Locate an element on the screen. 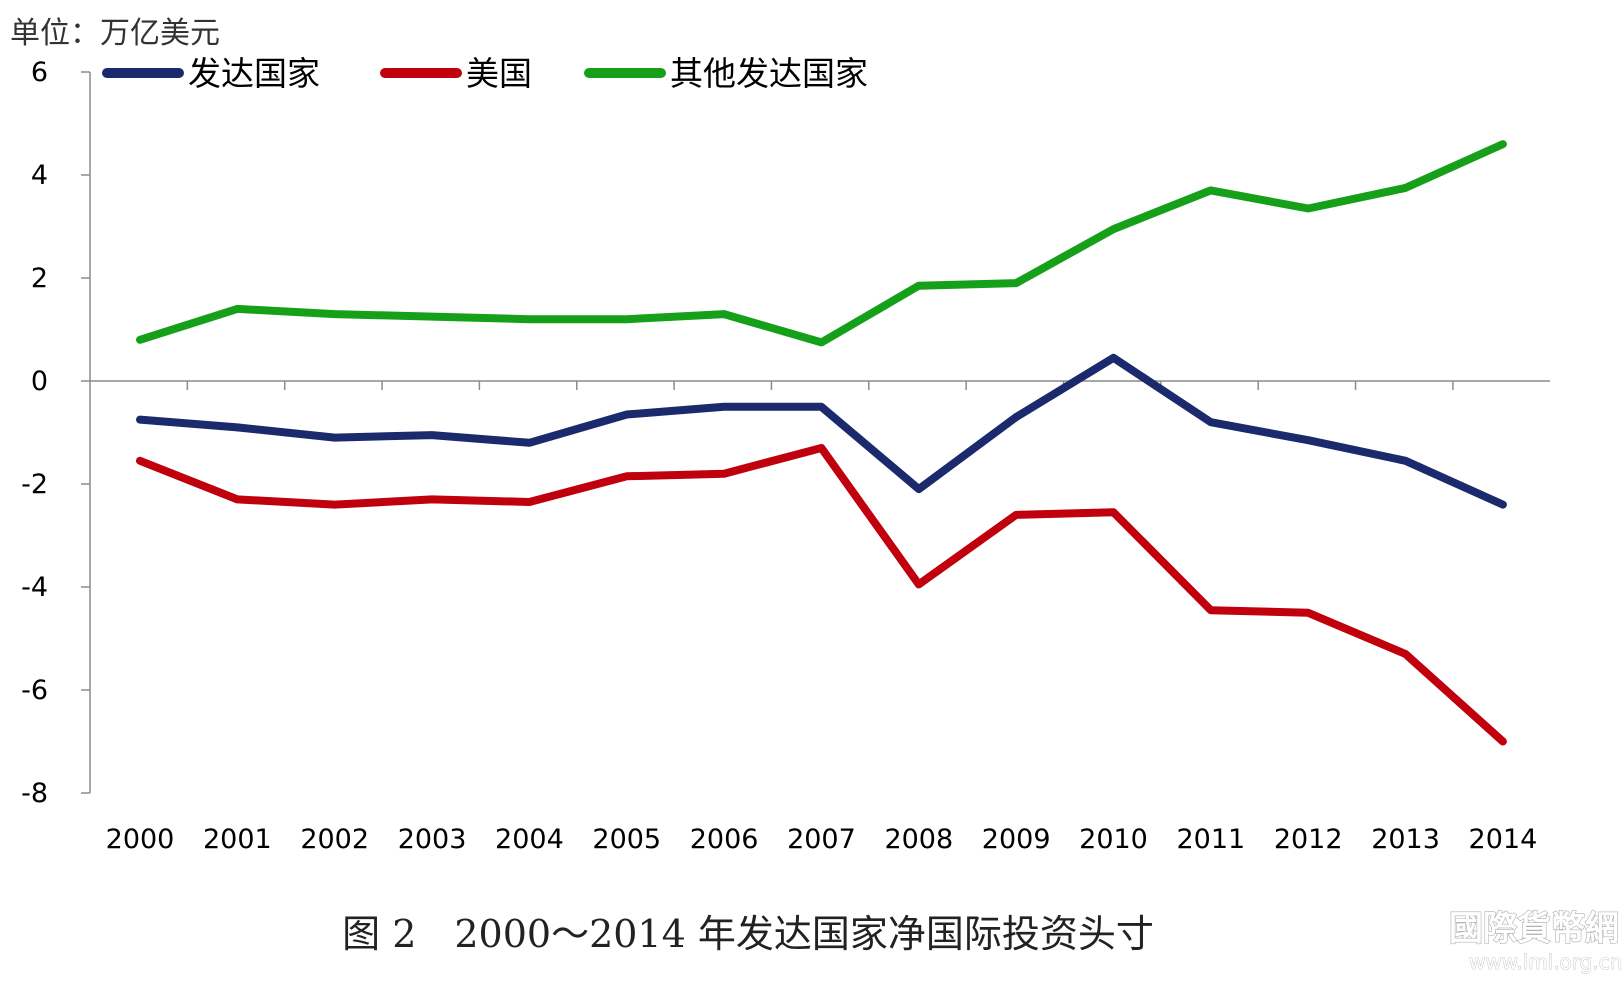  y-tick-label: -6 is located at coordinates (34, 690).